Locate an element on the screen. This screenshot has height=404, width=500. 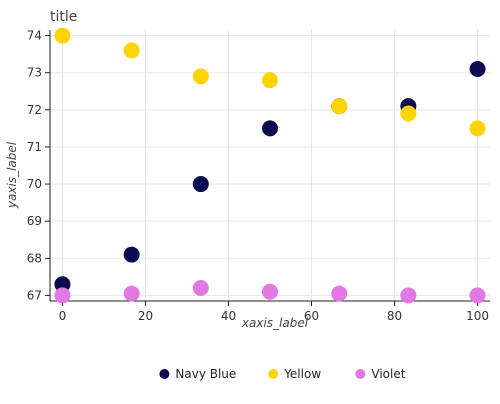
y-tick-label: 74 is located at coordinates (34, 36).